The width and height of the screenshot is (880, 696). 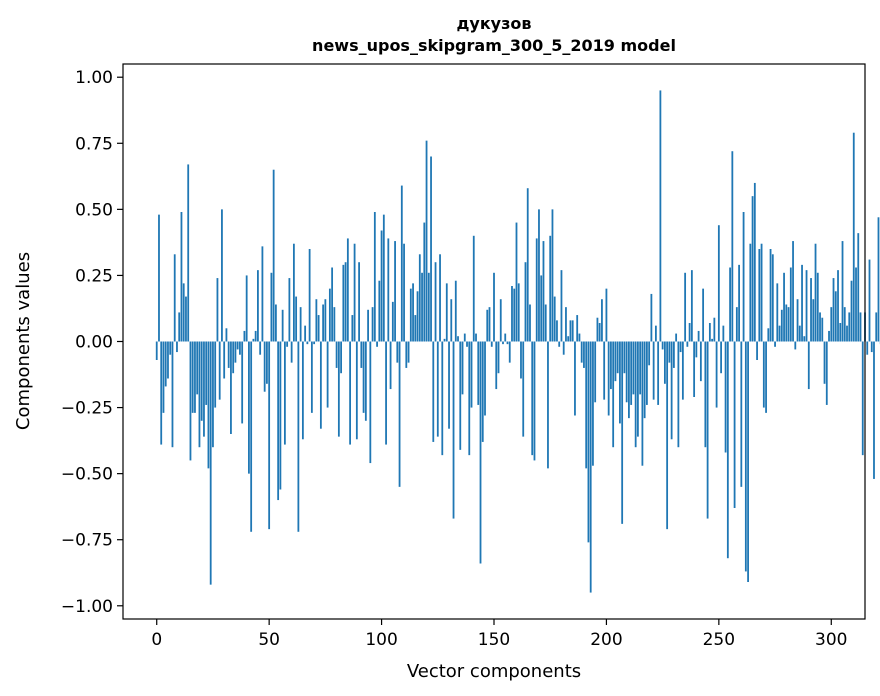 I want to click on y-tick-label: 0.75, so click(x=94, y=144).